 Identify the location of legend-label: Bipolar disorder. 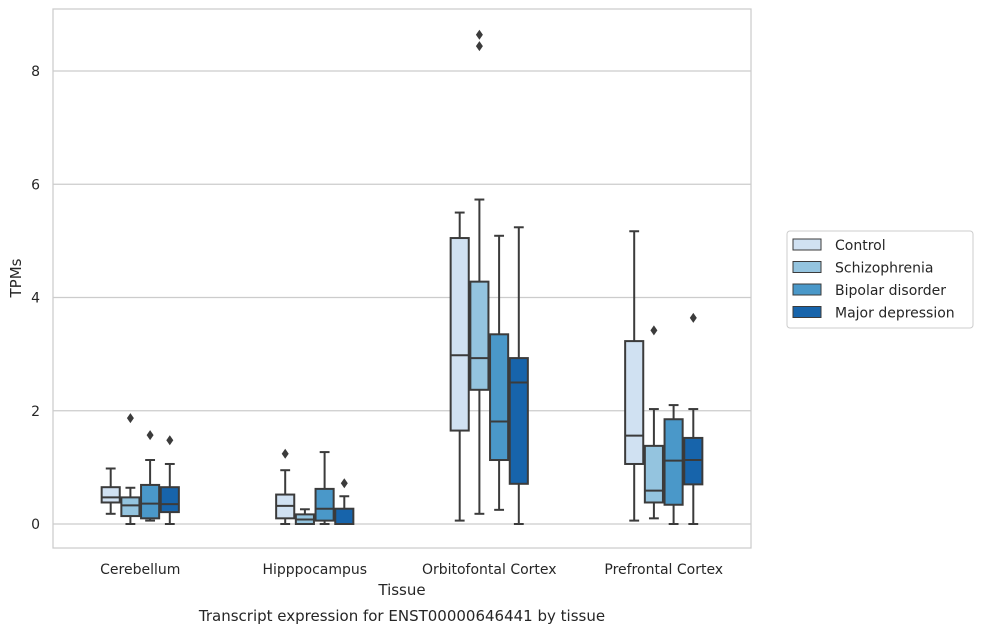
(890, 291).